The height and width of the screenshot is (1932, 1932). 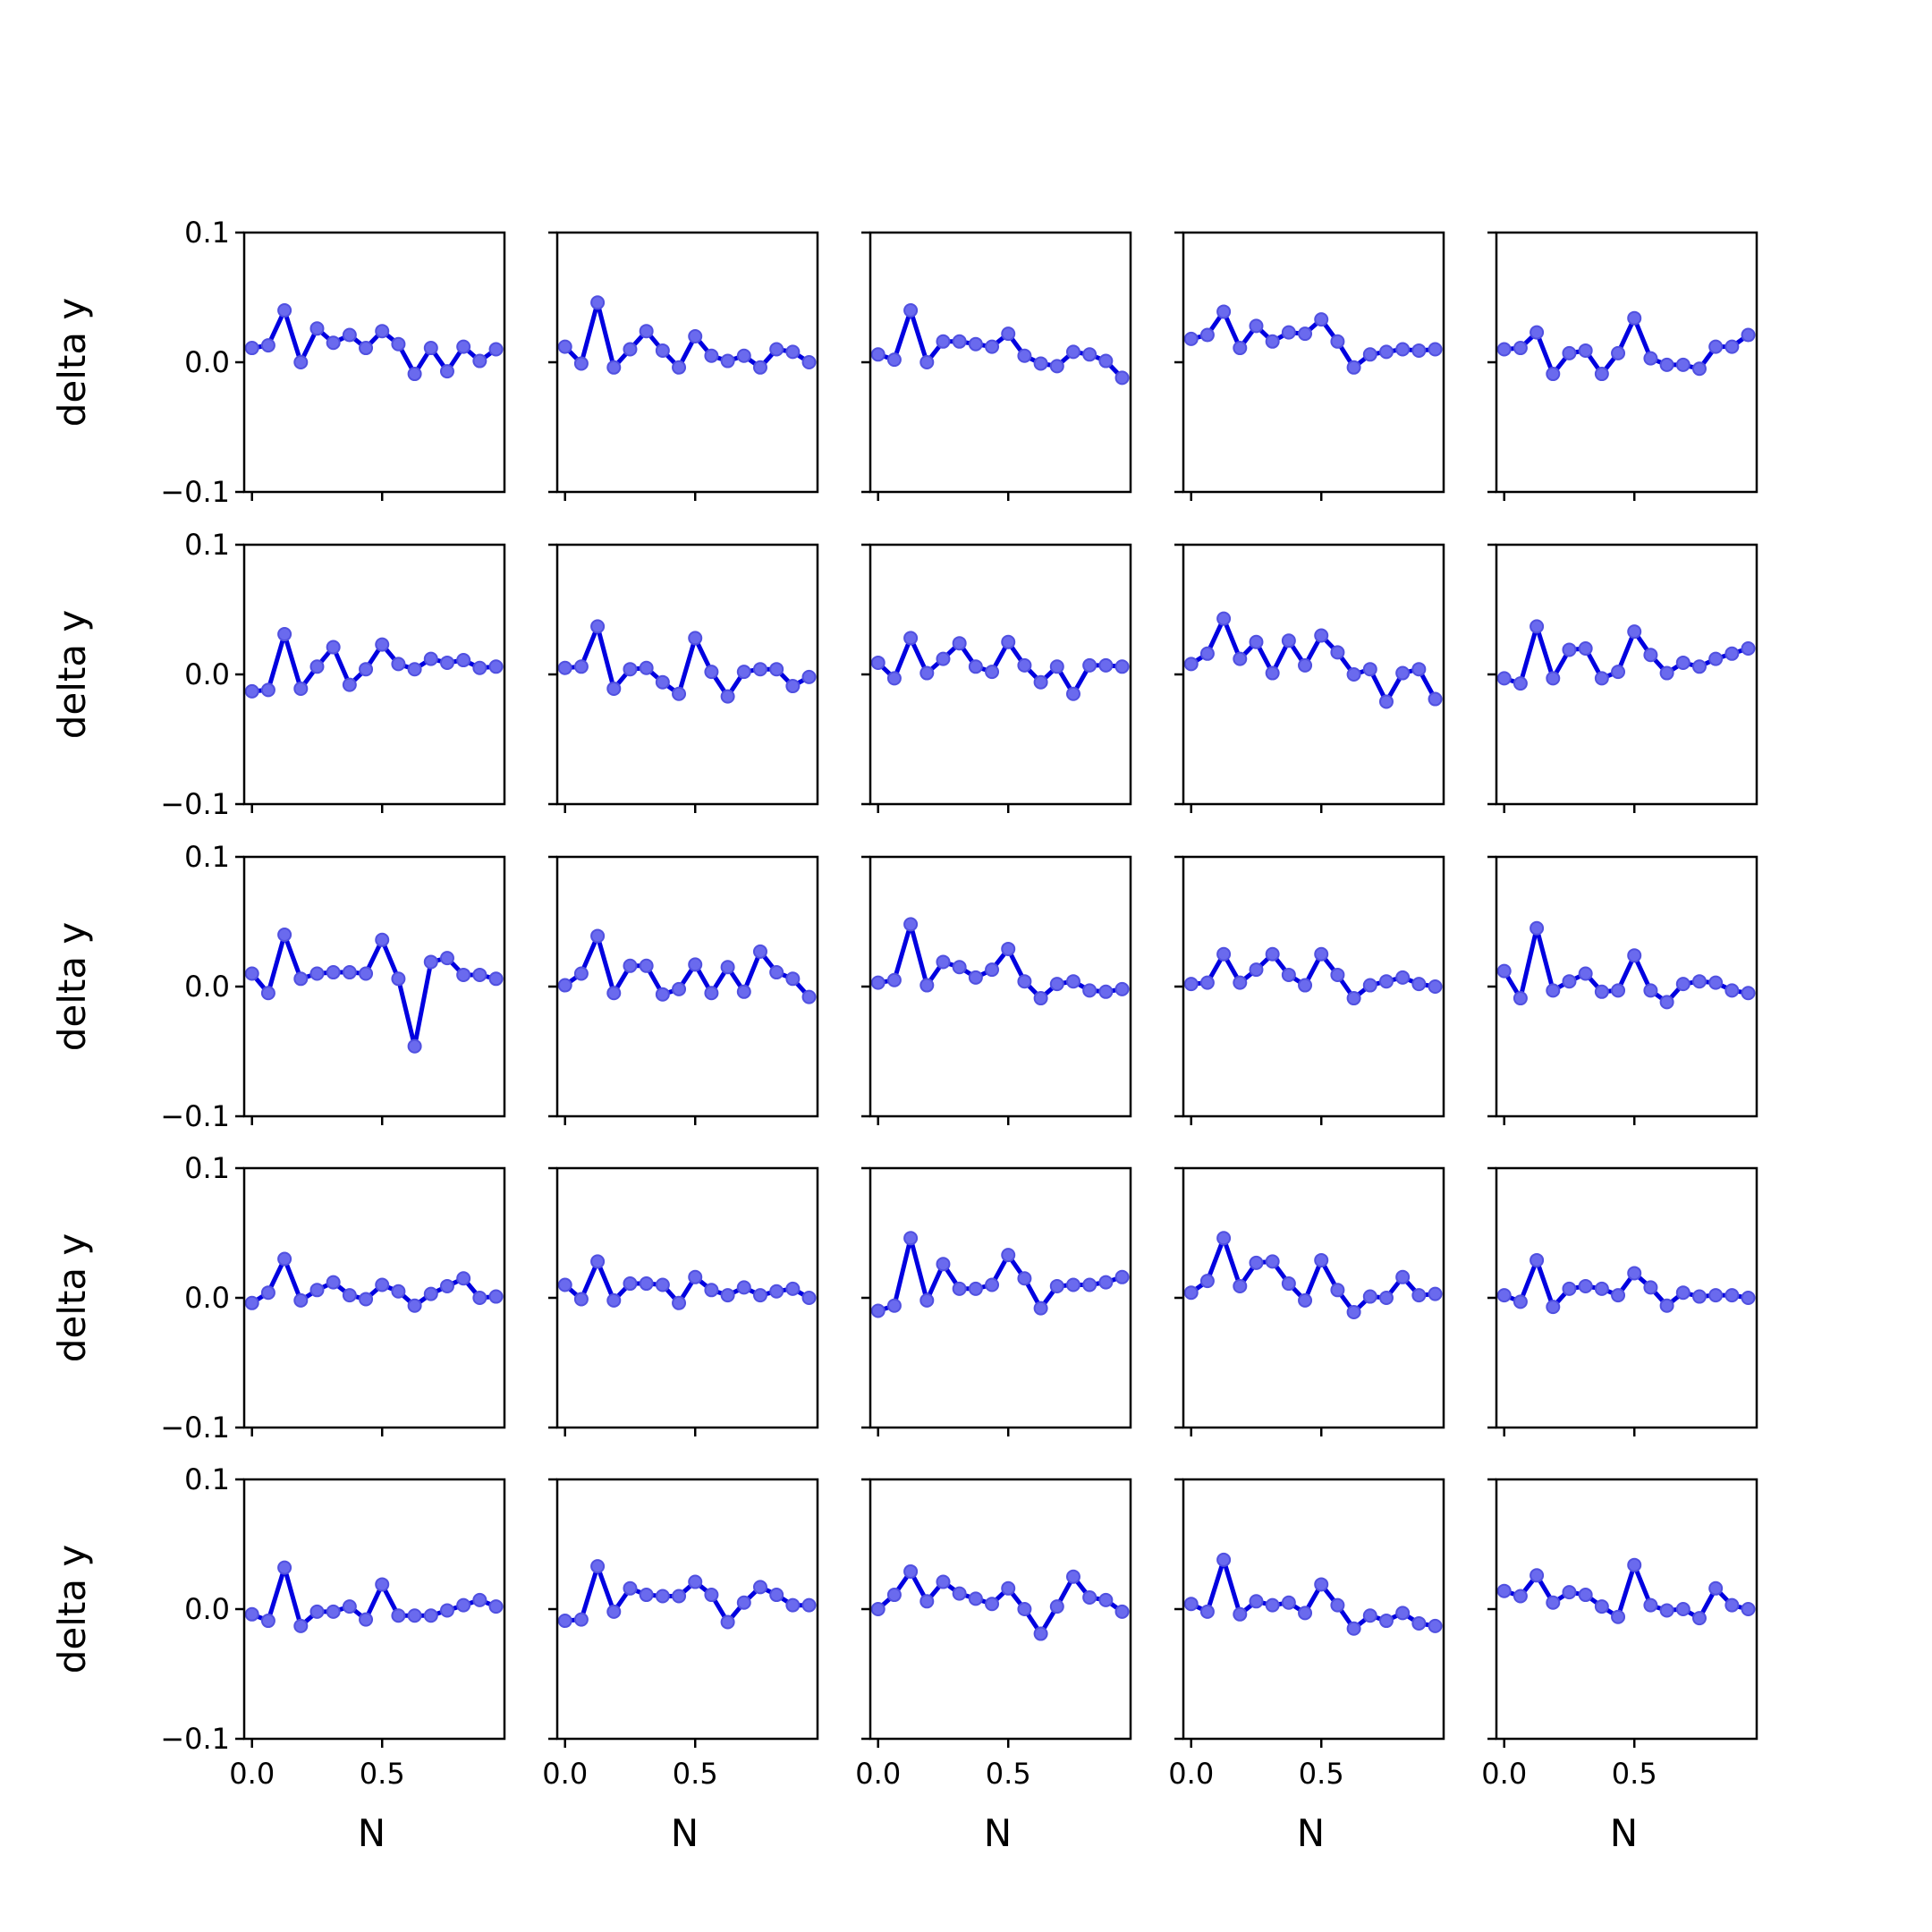 I want to click on subplot-5-4: 0.0 0.5 N, so click(x=1306, y=1666).